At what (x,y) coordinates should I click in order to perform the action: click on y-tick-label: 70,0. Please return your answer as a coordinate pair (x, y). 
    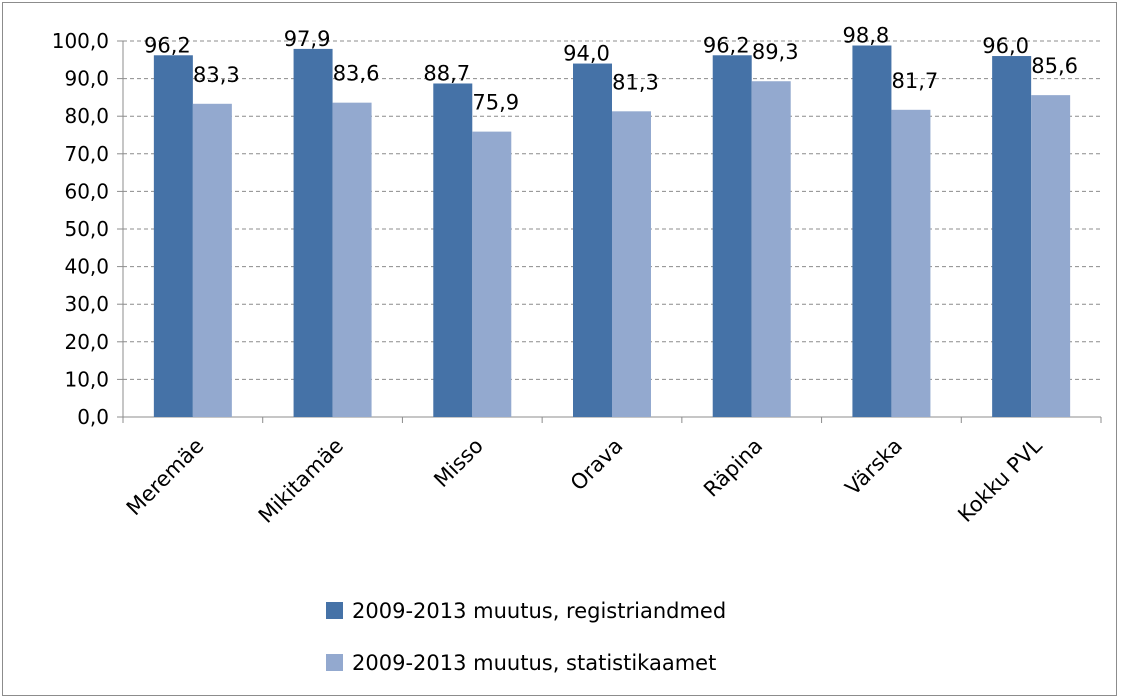
    Looking at the image, I should click on (86, 154).